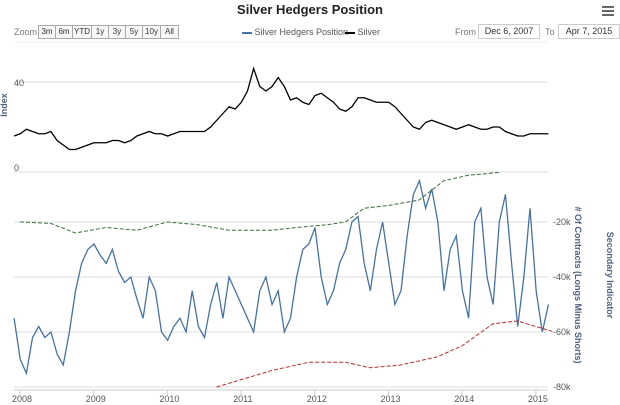  What do you see at coordinates (390, 399) in the screenshot?
I see `x-tick-label: 2013` at bounding box center [390, 399].